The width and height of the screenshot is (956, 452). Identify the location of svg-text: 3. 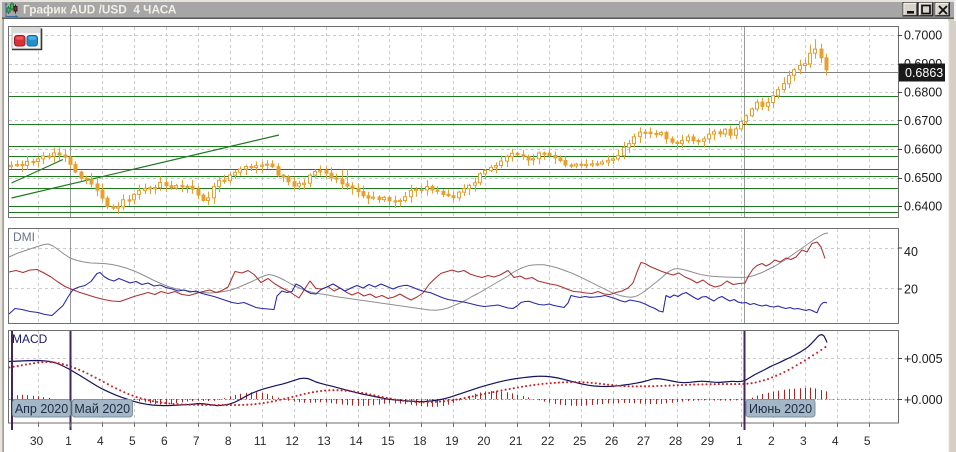
(803, 441).